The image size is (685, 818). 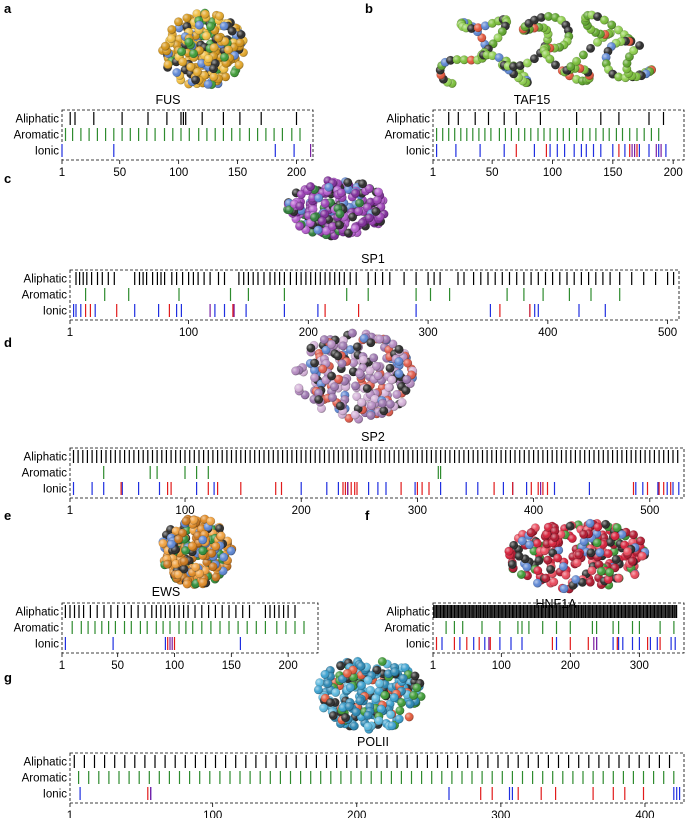 What do you see at coordinates (7, 515) in the screenshot?
I see `panel-e-letter: e` at bounding box center [7, 515].